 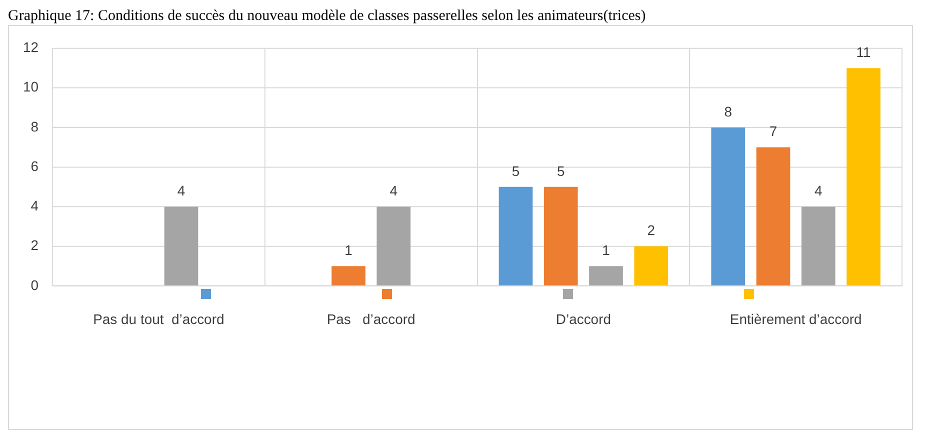 What do you see at coordinates (30, 86) in the screenshot?
I see `y-tick-label: 10` at bounding box center [30, 86].